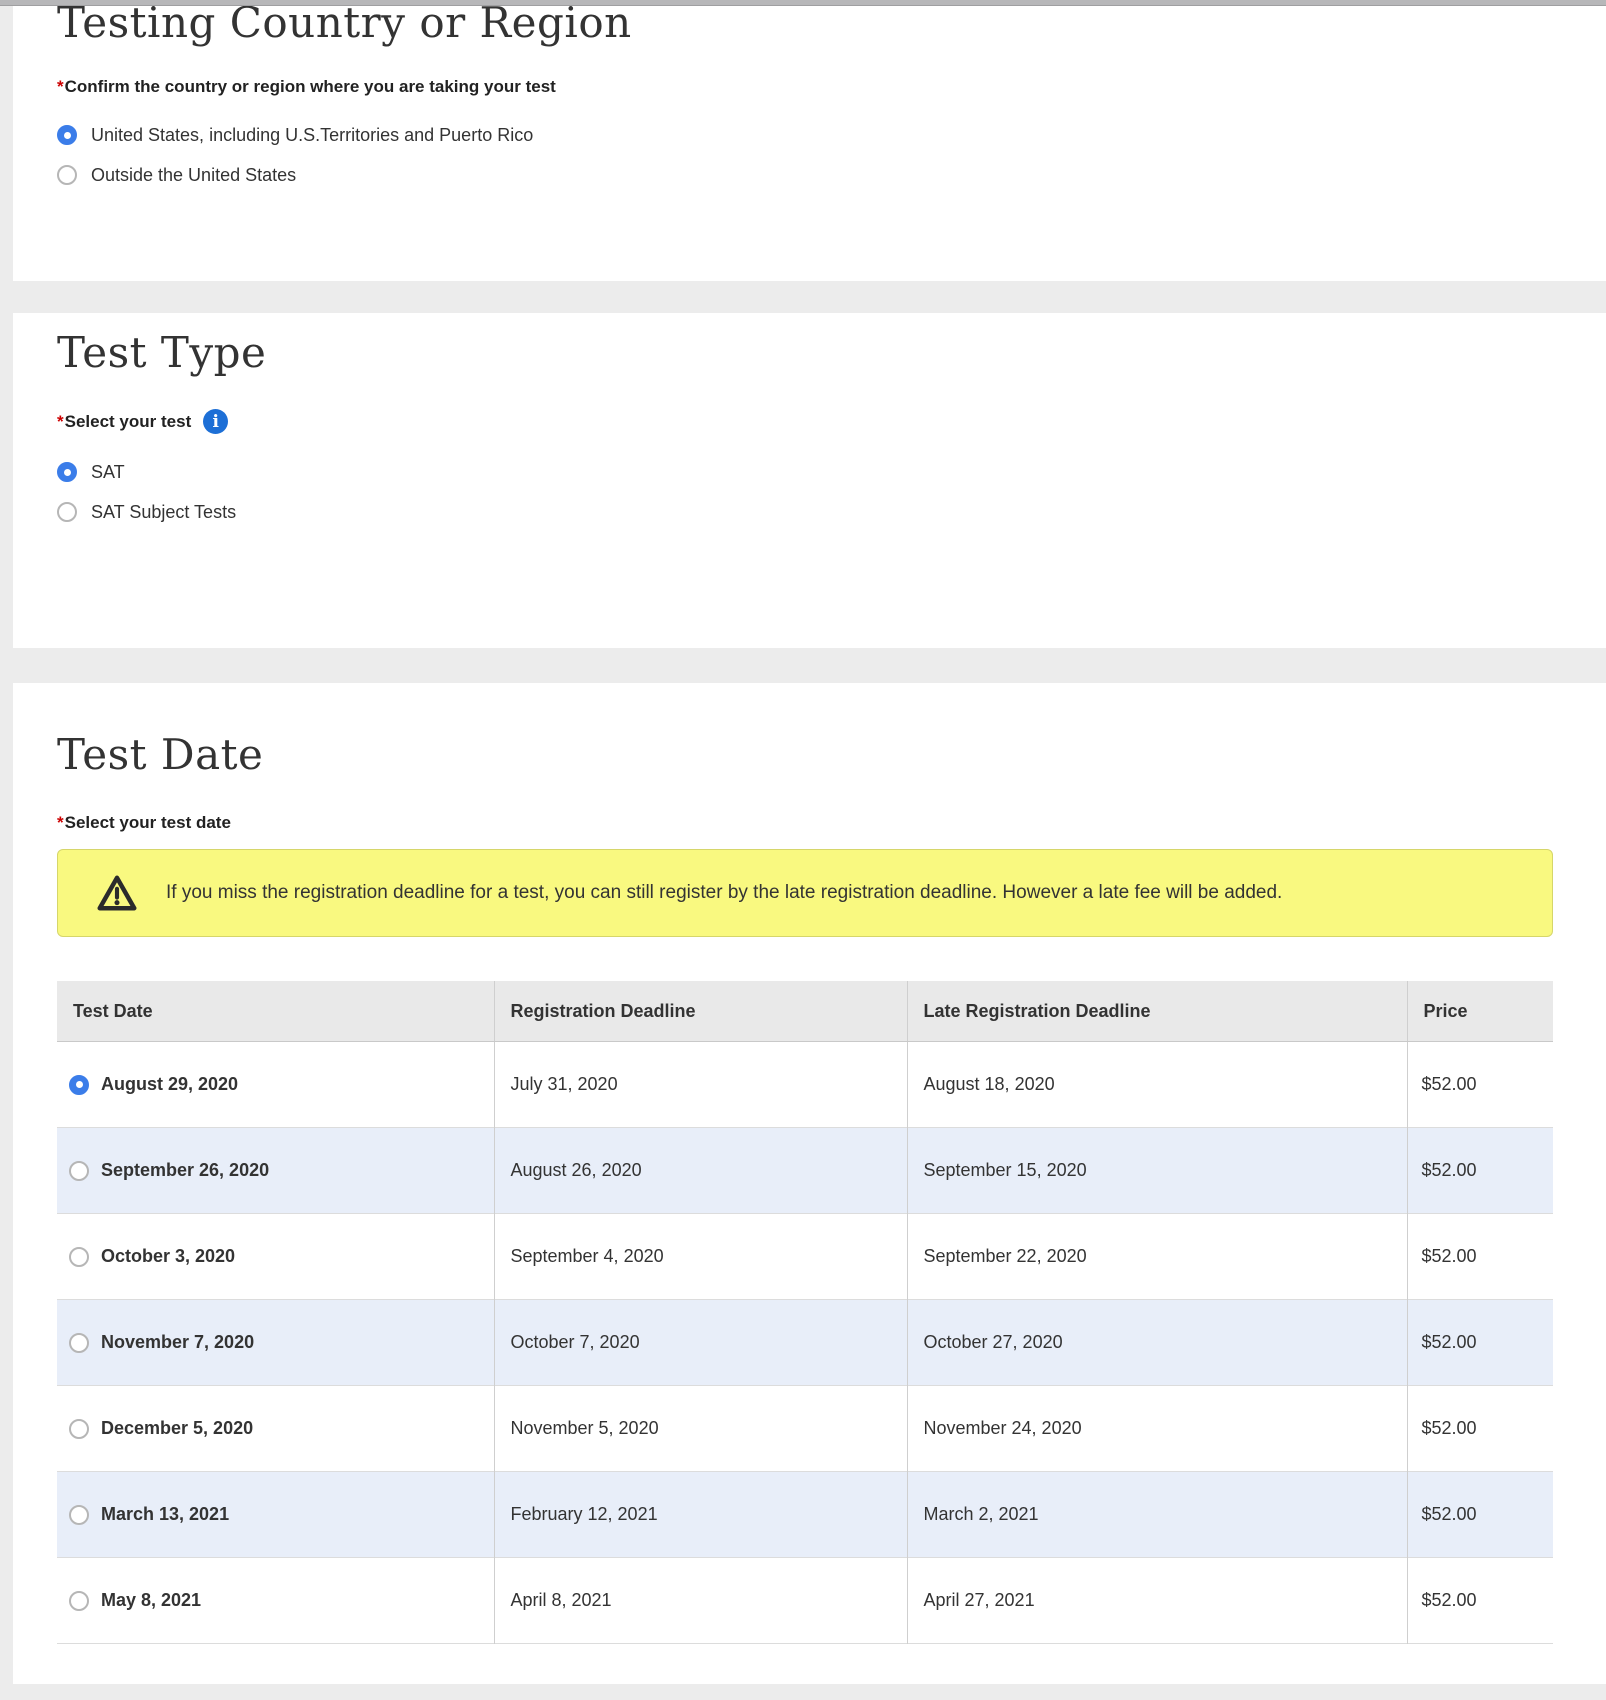 The image size is (1606, 1700). What do you see at coordinates (700, 1011) in the screenshot?
I see `col-header-registration-deadline: Registration Deadline` at bounding box center [700, 1011].